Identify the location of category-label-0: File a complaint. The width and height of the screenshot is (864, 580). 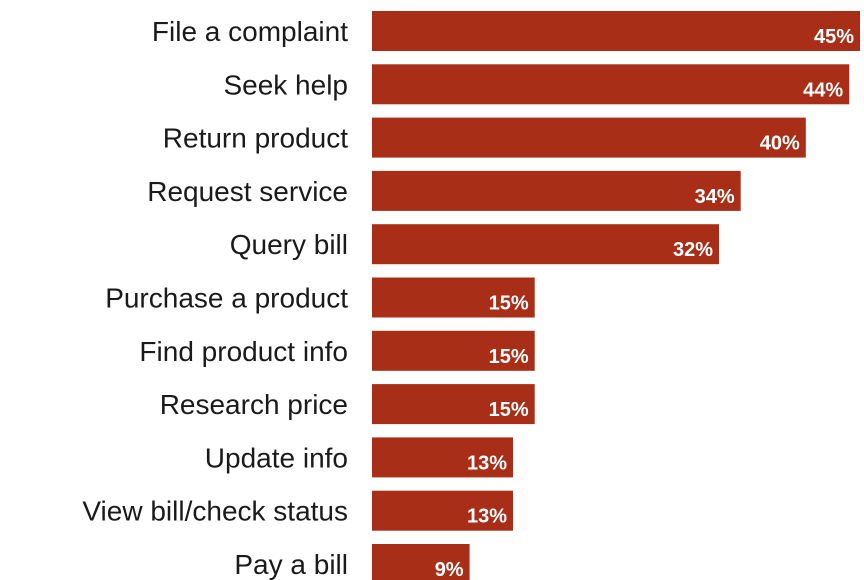
(250, 31).